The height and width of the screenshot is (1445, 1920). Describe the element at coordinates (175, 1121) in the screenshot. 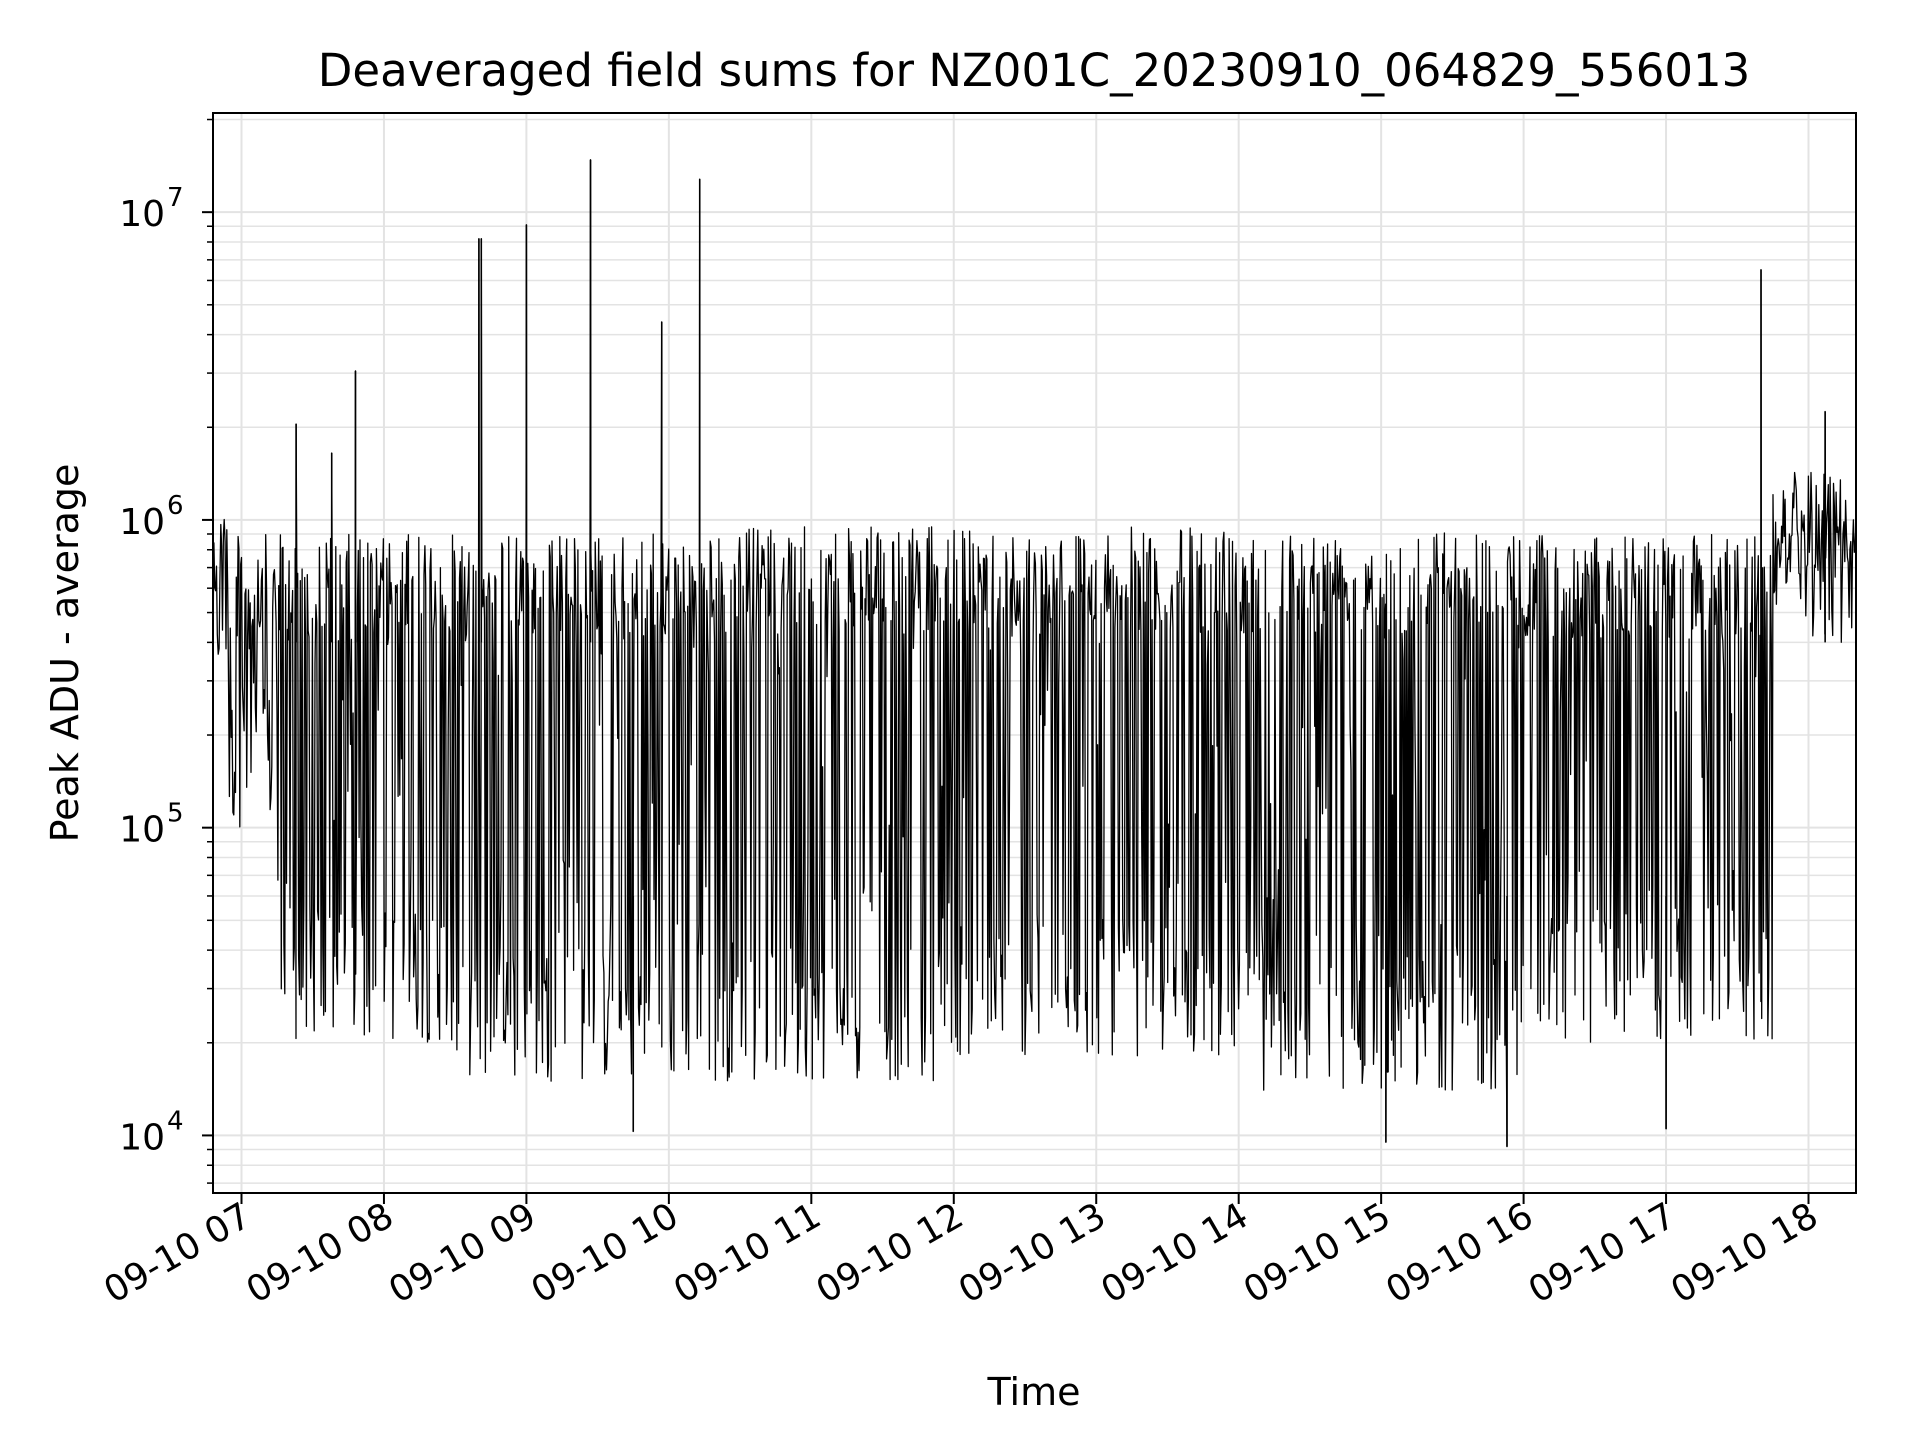

I see `y-tick-exponent: 4` at that location.